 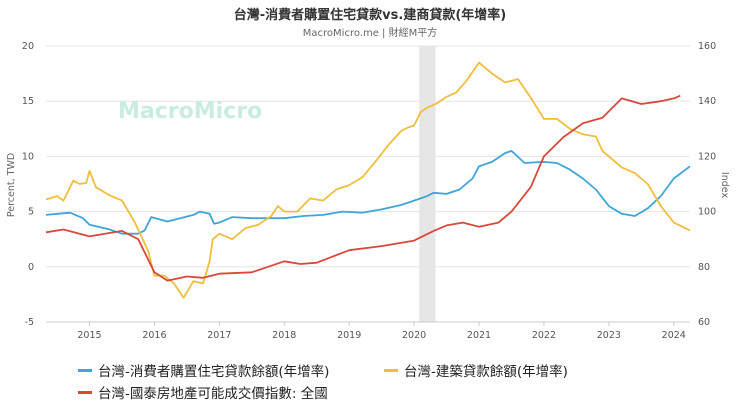 I want to click on x-tick-label: 2018, so click(x=284, y=335).